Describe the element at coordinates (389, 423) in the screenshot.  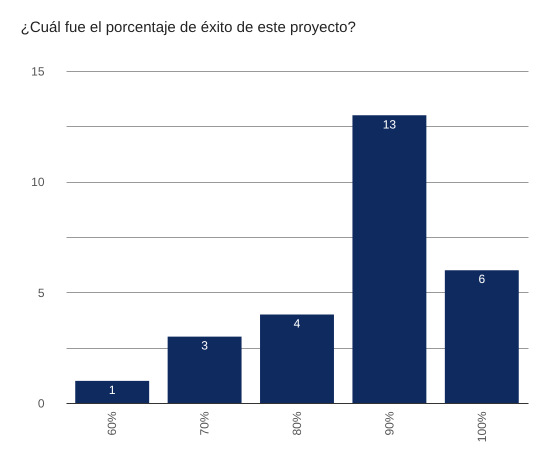
I see `x-tick-label: 90%` at that location.